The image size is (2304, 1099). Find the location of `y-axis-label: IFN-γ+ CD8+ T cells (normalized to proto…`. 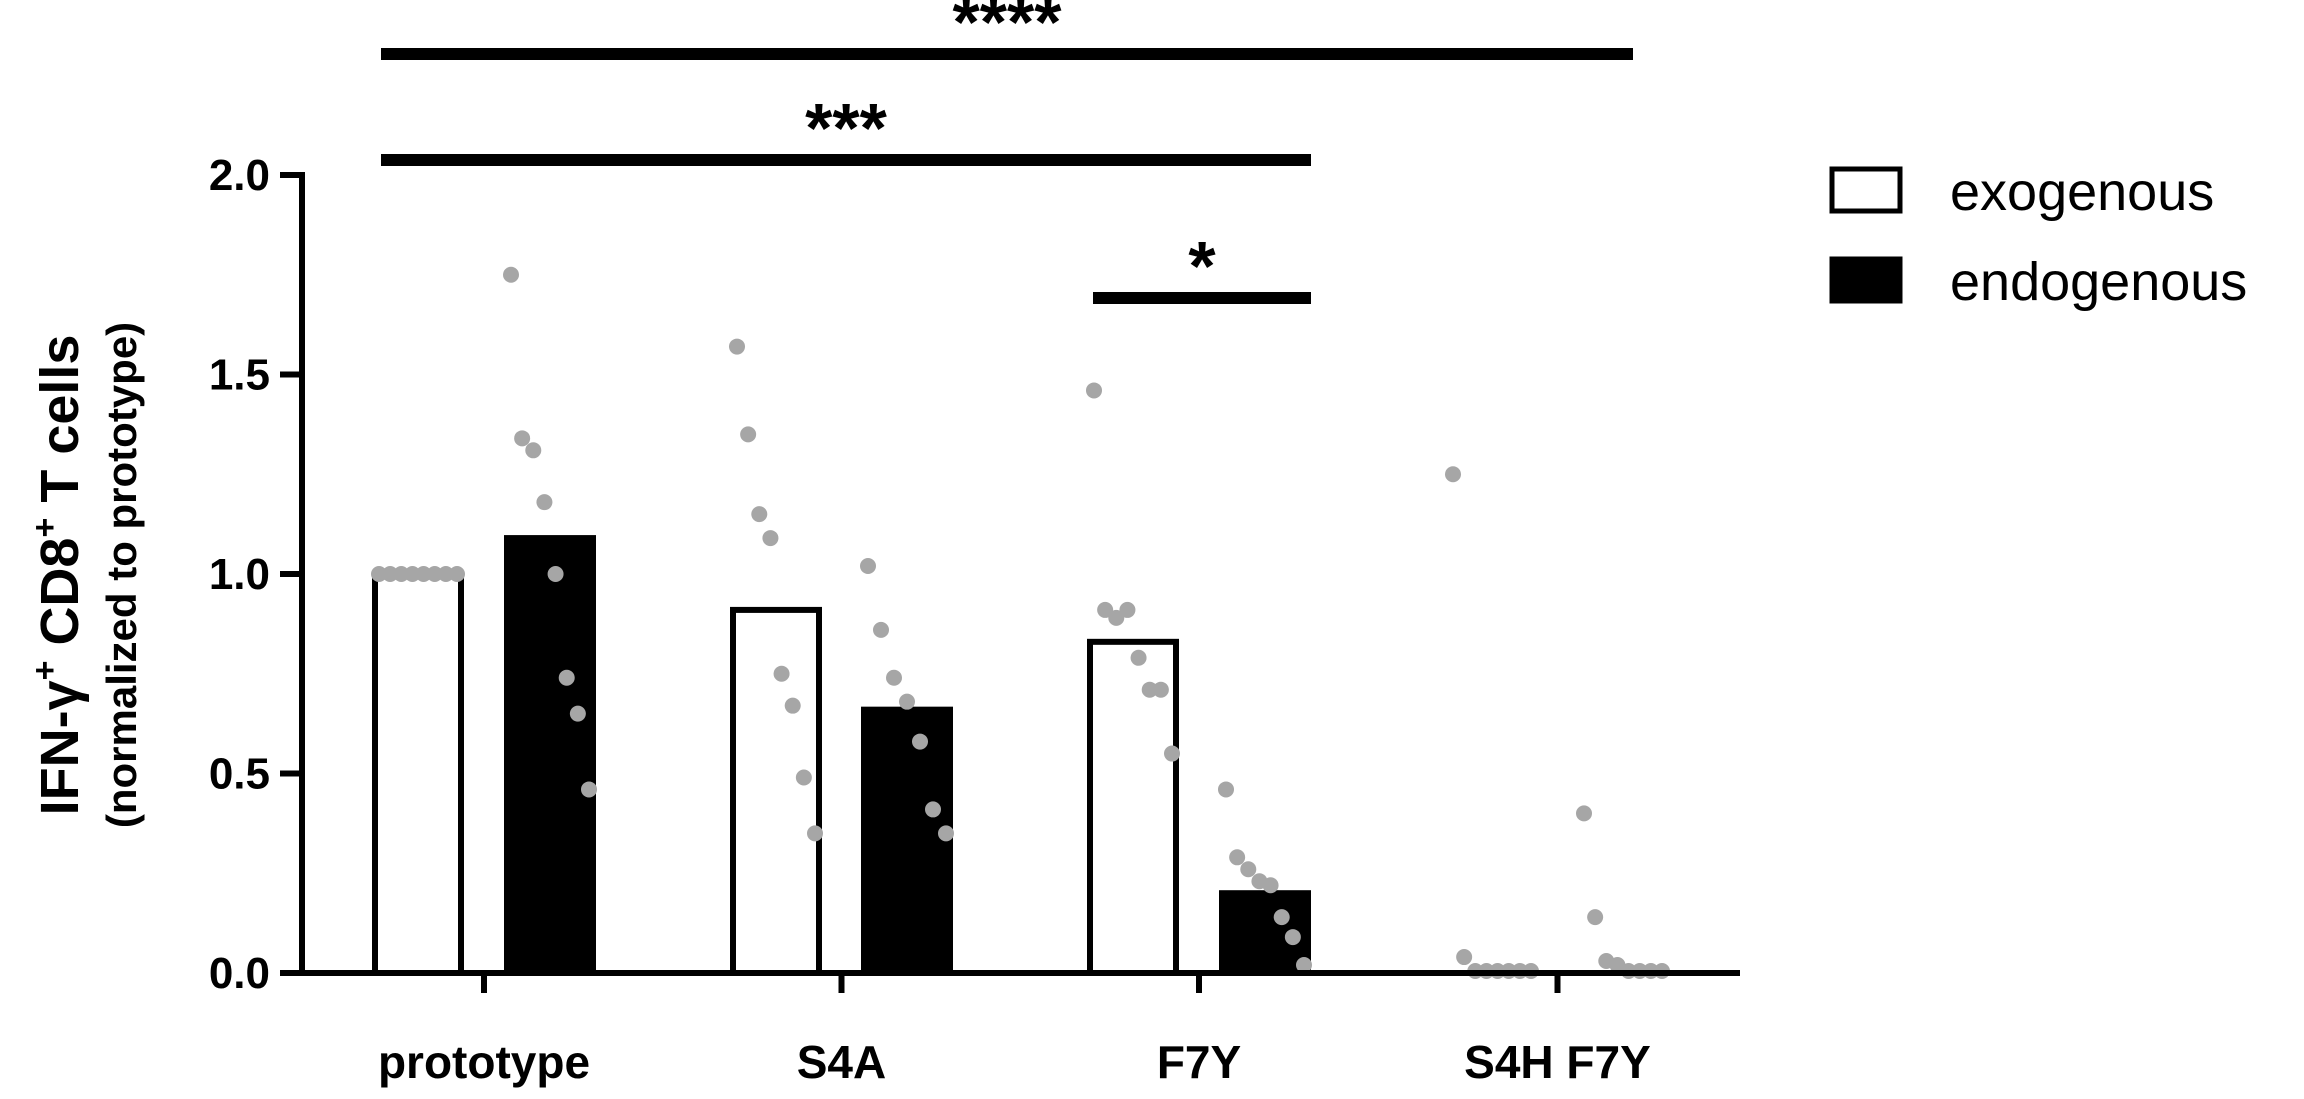

y-axis-label: IFN-γ+ CD8+ T cells (normalized to proto… is located at coordinates (85, 575).